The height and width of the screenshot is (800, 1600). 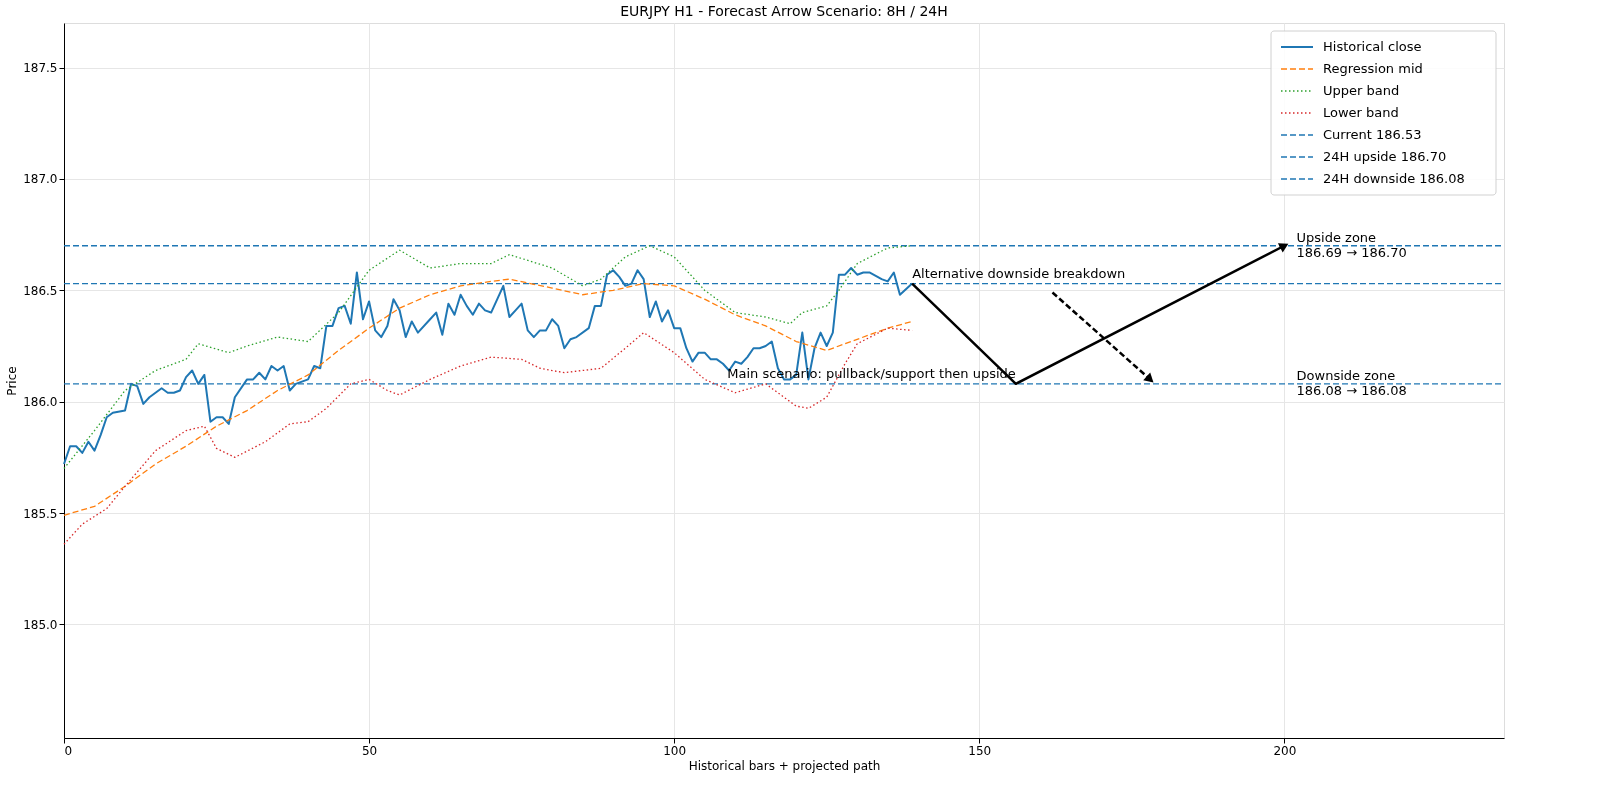 I want to click on legend-label: 24H downside 186.08, so click(x=1394, y=178).